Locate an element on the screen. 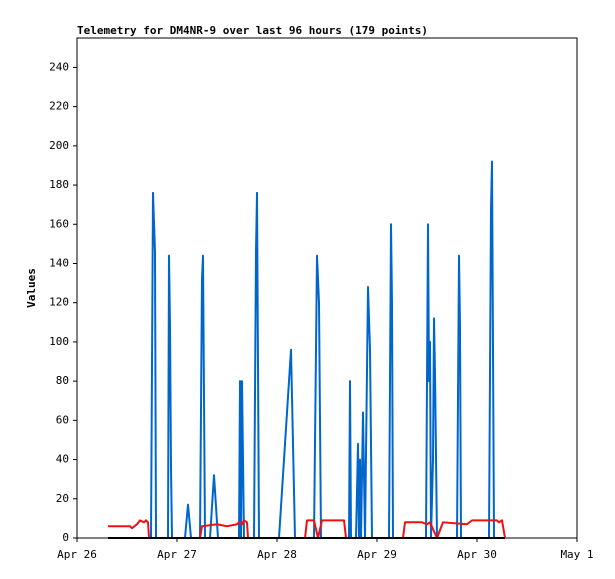 This screenshot has width=615, height=579. x-tick-label: Apr 27 is located at coordinates (177, 554).